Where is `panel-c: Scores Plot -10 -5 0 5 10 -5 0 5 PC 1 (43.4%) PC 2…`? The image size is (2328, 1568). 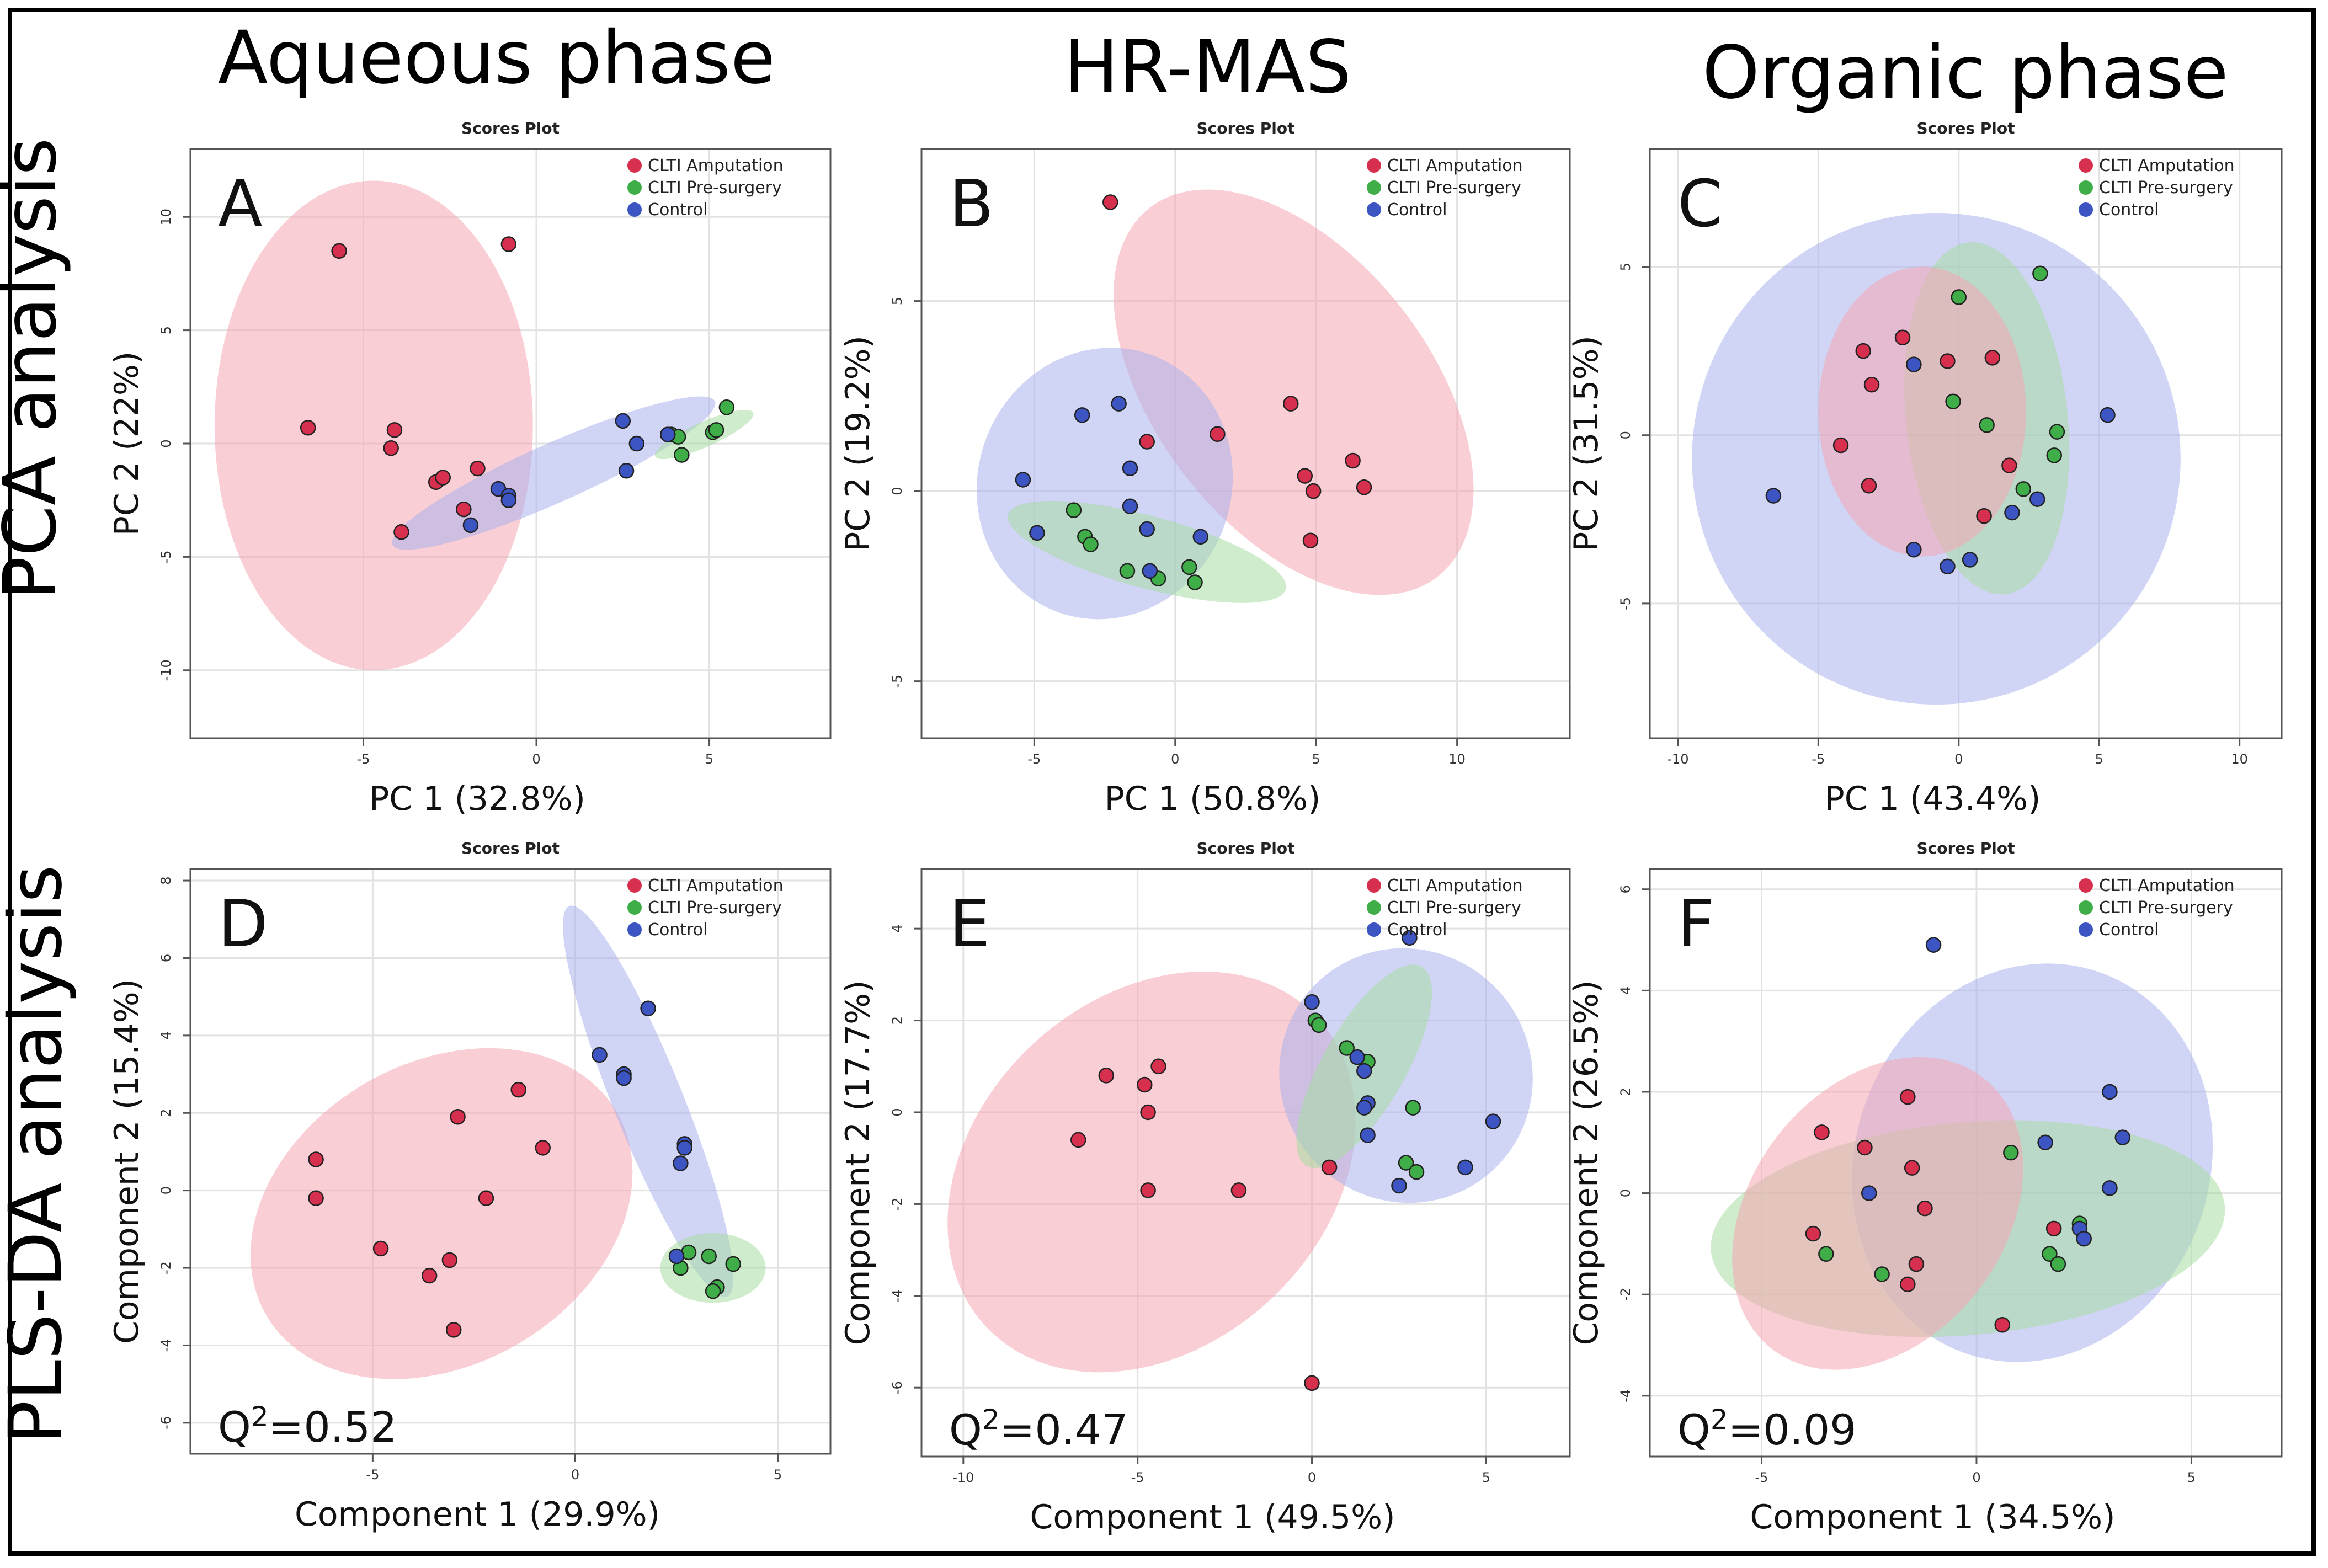
panel-c: Scores Plot -10 -5 0 5 10 -5 0 5 PC 1 (43.4%) PC 2… is located at coordinates (1925, 468).